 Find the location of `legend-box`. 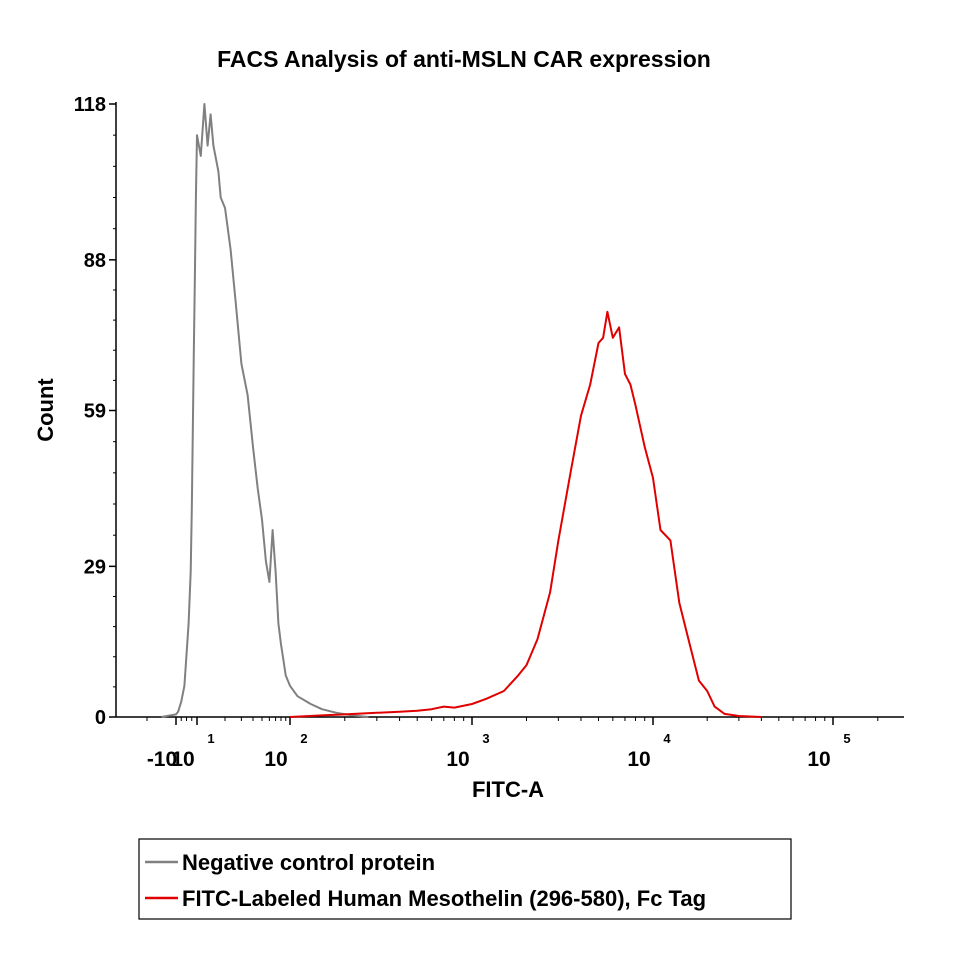

legend-box is located at coordinates (465, 879).